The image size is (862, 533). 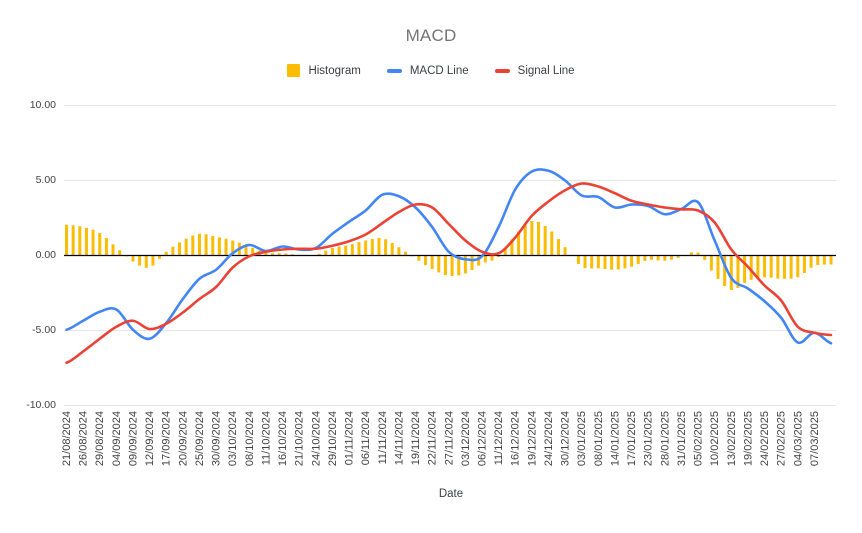 What do you see at coordinates (782, 438) in the screenshot?
I see `x-tick-label: 27/02/2025` at bounding box center [782, 438].